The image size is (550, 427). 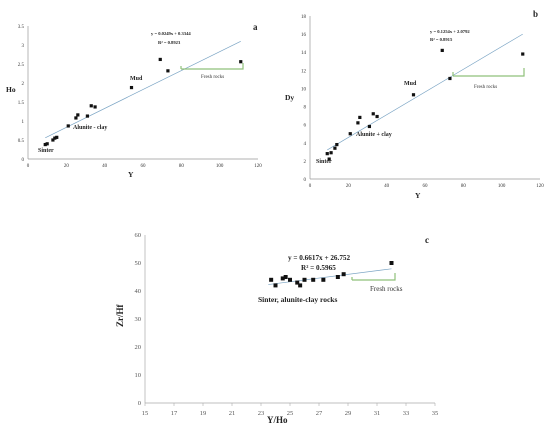 I want to click on y-tick-label: 14, so click(x=304, y=53).